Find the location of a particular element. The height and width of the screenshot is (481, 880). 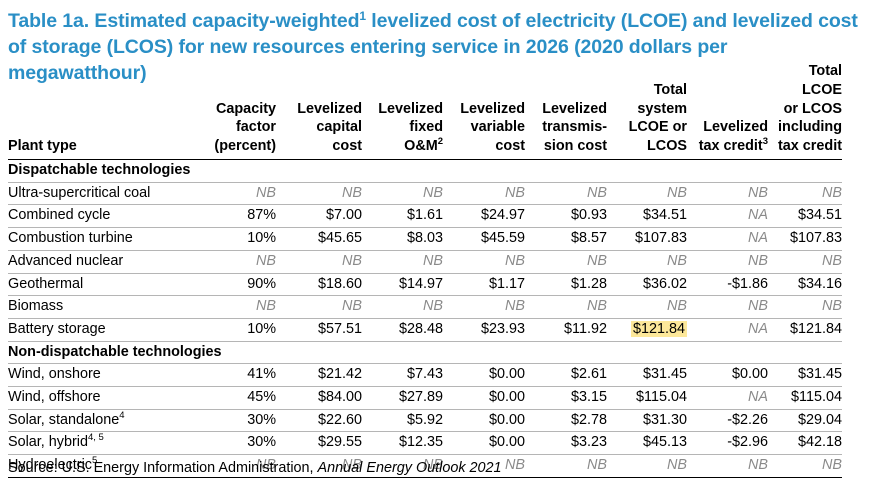

table-row: Ultra-supercritical coal NB NB NB NB NB NB NB NB is located at coordinates (425, 194).